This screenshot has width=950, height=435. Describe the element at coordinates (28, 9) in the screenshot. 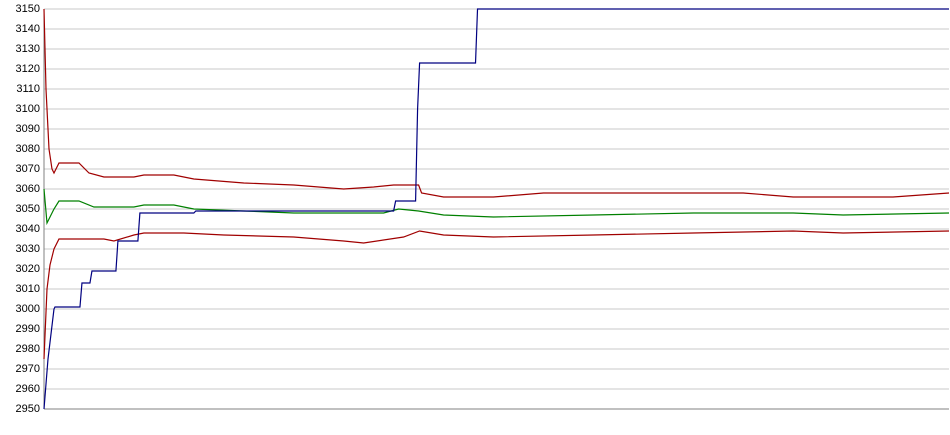

I see `y-tick-label: 3150` at that location.